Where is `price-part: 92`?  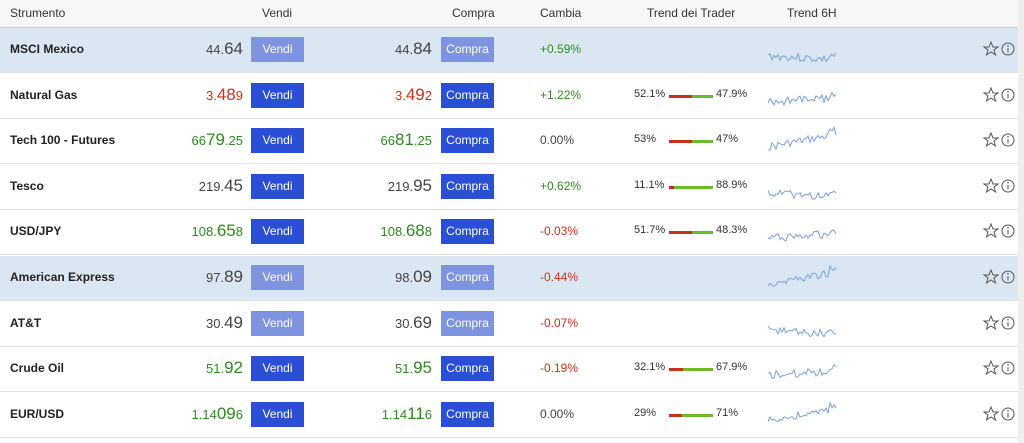
price-part: 92 is located at coordinates (233, 368).